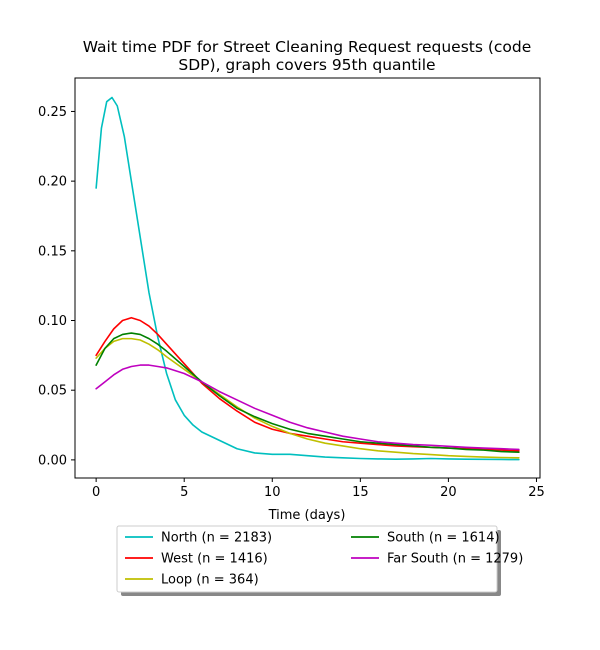  Describe the element at coordinates (272, 492) in the screenshot. I see `x-tick-label: 10` at that location.